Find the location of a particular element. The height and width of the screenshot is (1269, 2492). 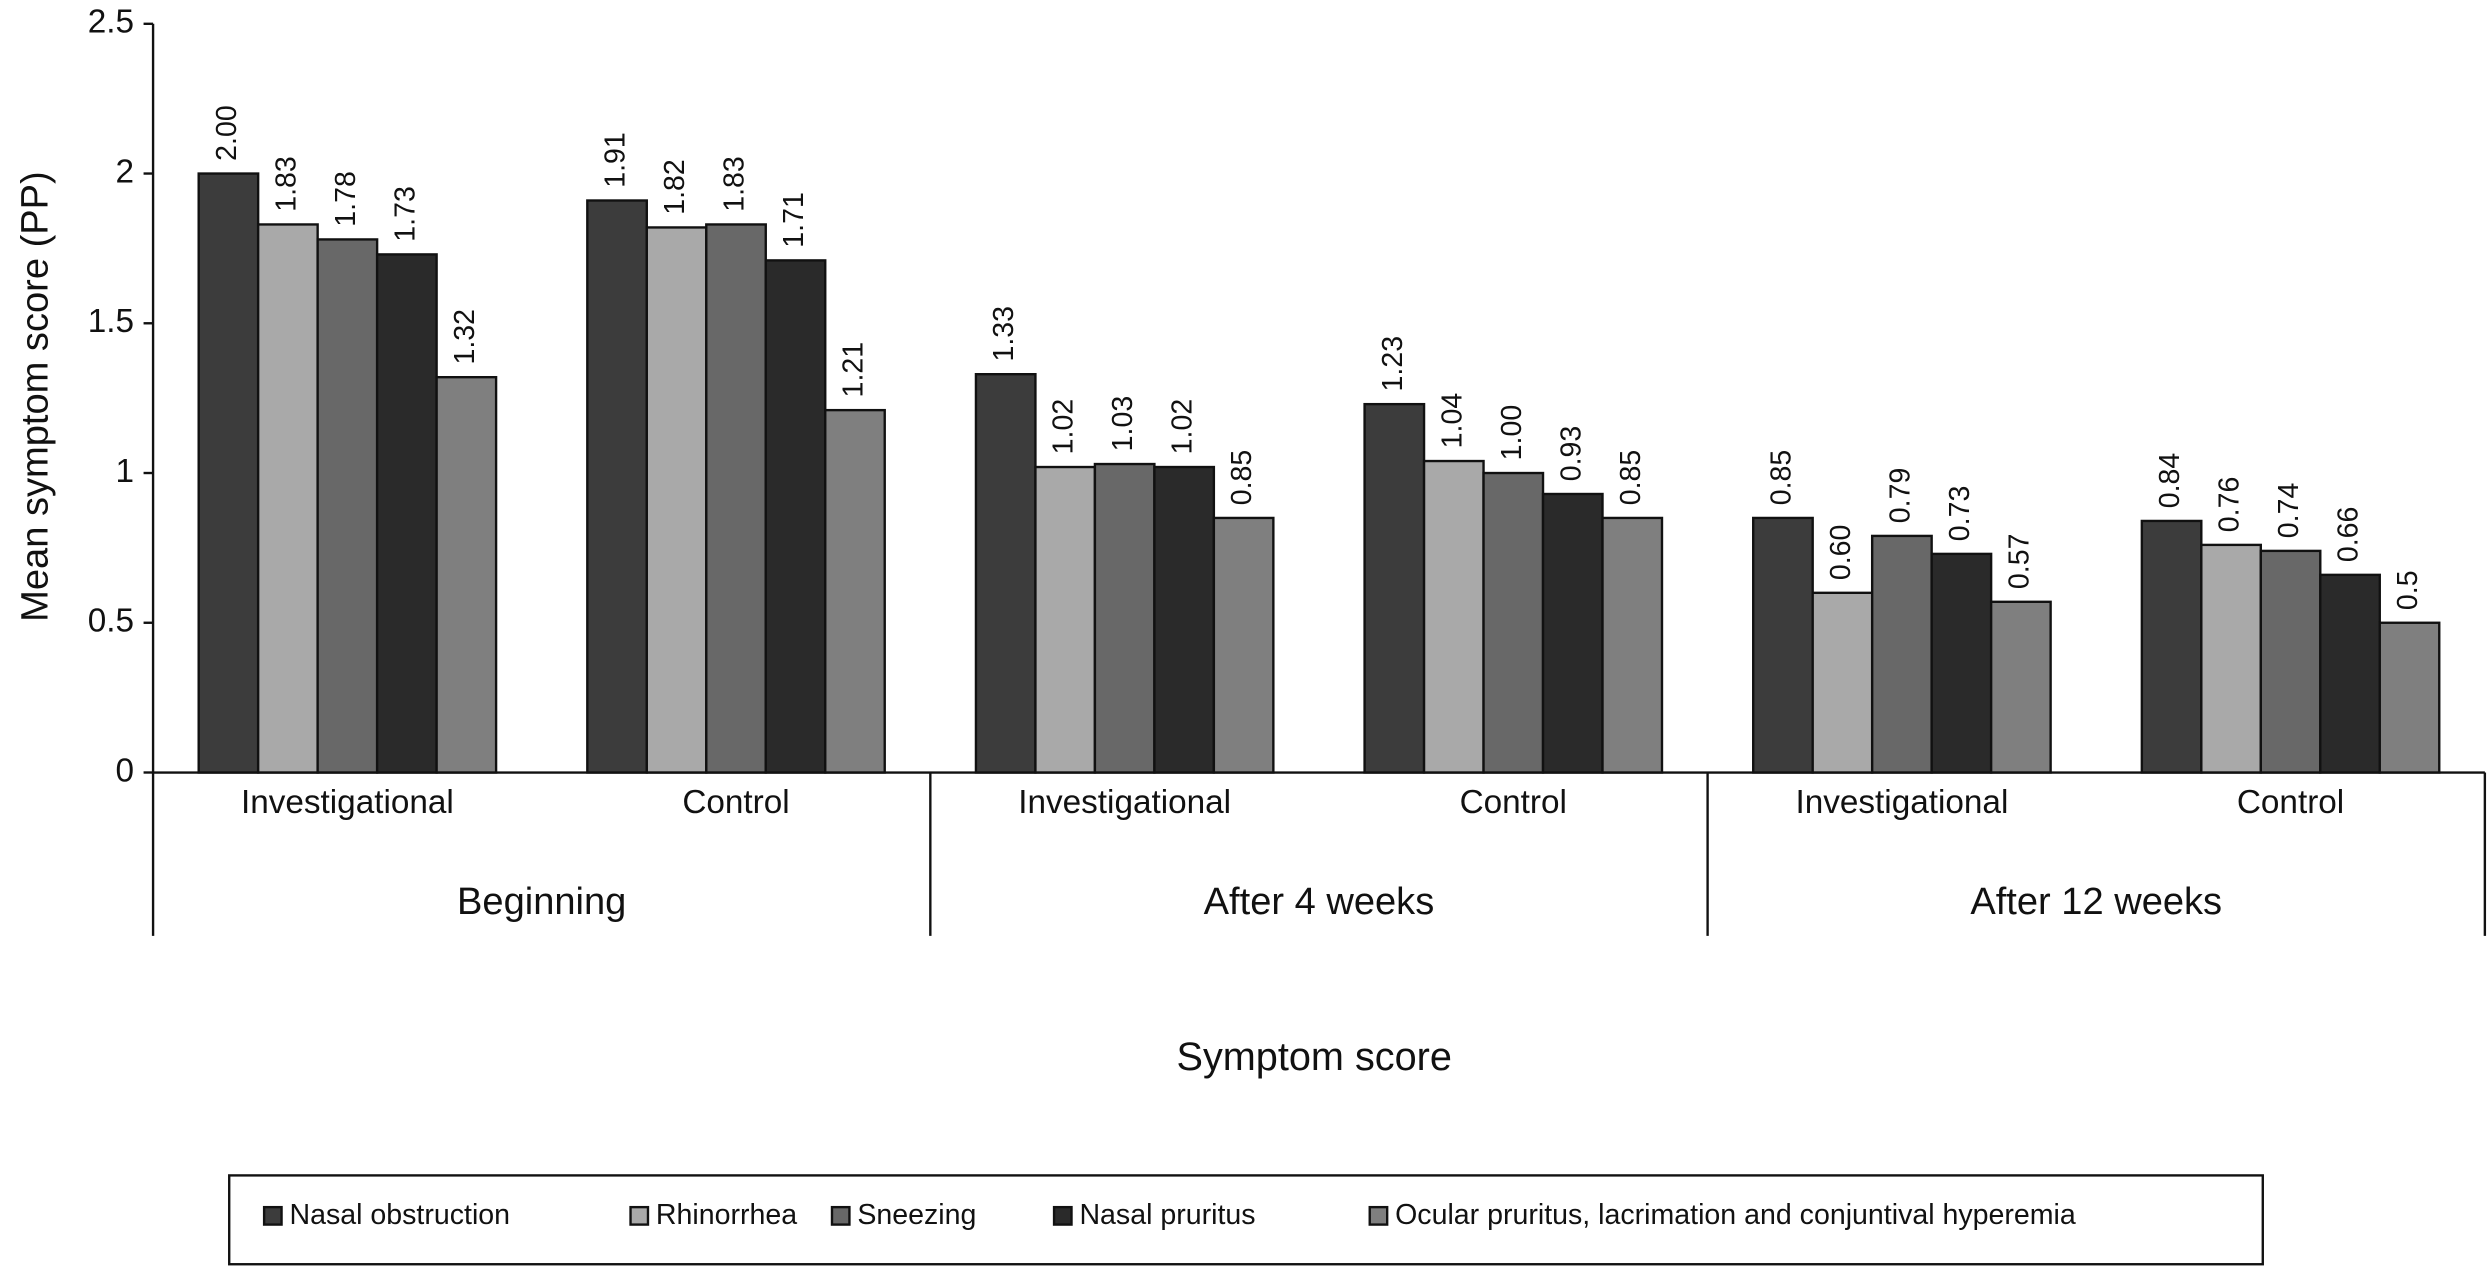

y-tick-label: 2.5 is located at coordinates (111, 22).